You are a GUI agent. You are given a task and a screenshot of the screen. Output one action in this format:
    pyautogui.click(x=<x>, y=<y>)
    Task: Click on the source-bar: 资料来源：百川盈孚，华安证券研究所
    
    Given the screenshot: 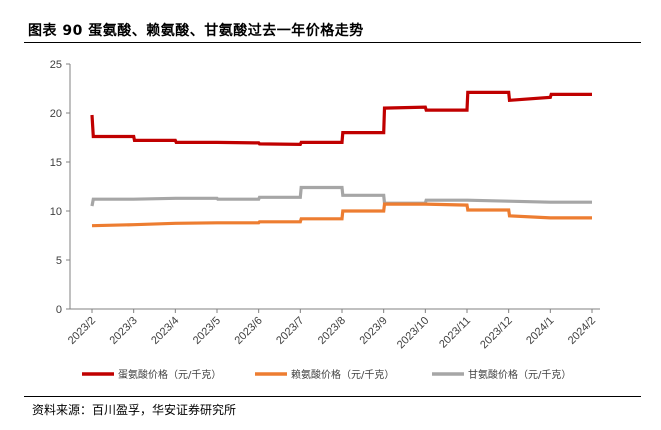 What is the action you would take?
    pyautogui.click(x=332, y=406)
    